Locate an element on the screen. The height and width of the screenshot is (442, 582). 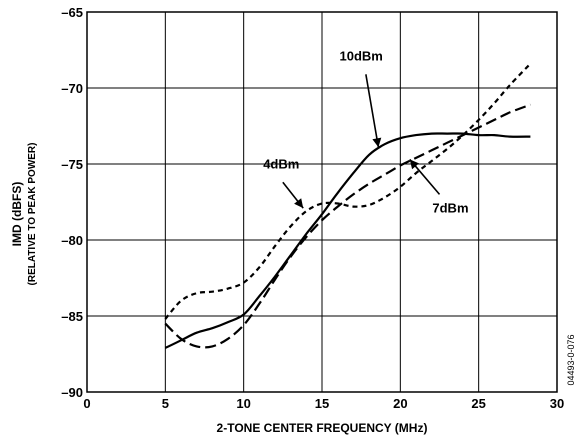
y-axis-sublabel: (RELATIVE TO PEAK POWER) is located at coordinates (32, 214).